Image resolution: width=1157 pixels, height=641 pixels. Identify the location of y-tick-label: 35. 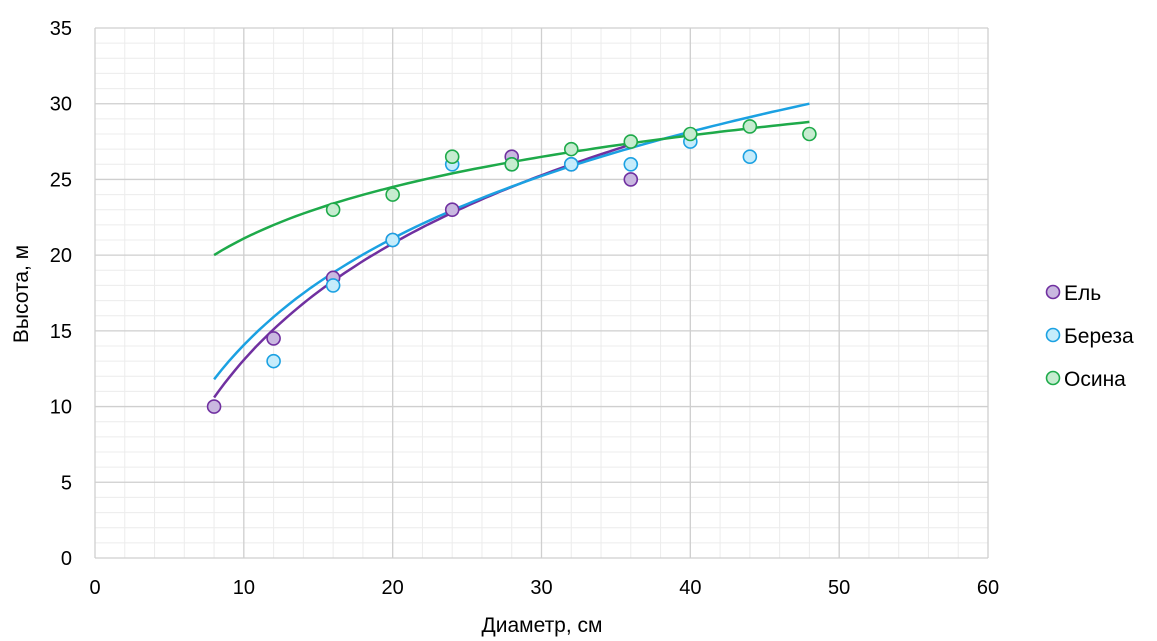
(61, 29).